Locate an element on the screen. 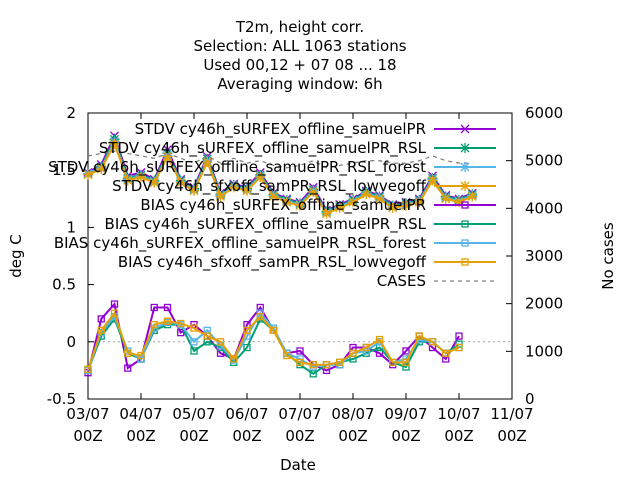  y-axis-label: deg C is located at coordinates (16, 256).